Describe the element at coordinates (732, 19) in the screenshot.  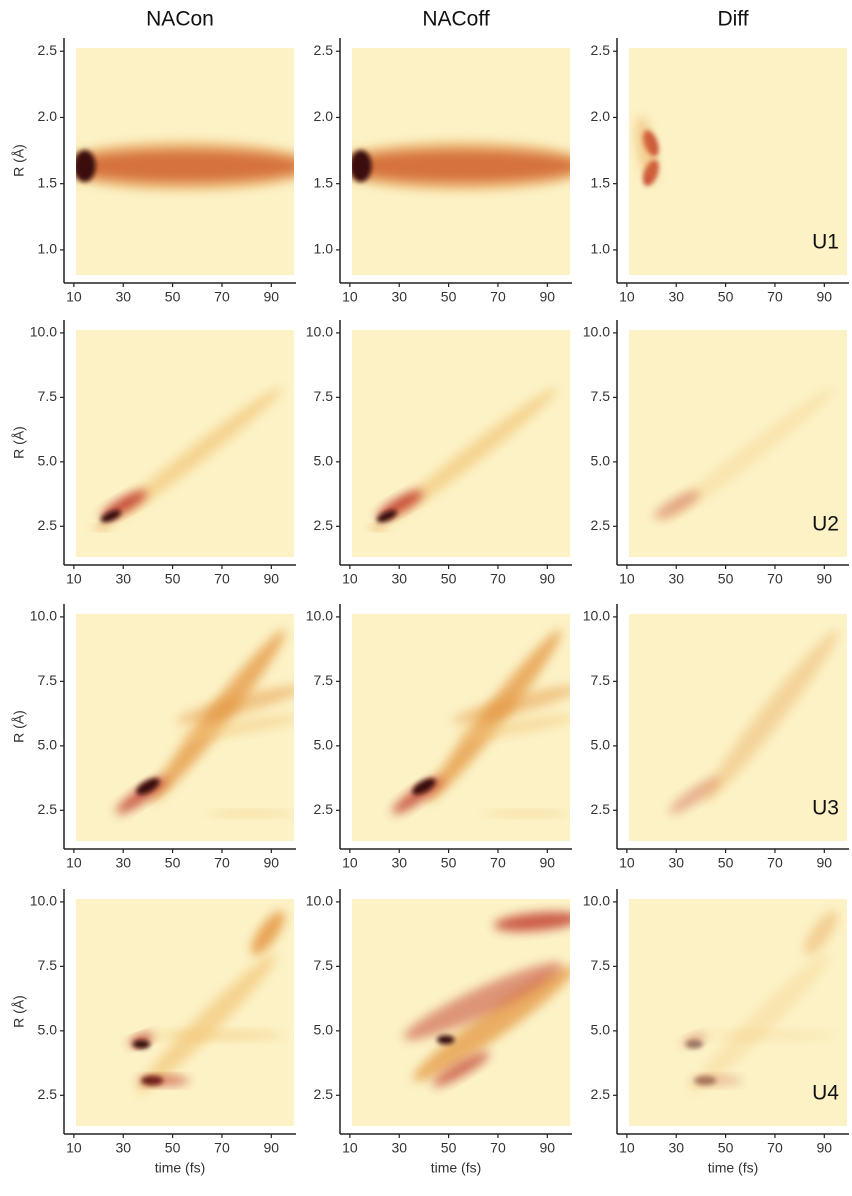
I see `column-title: Diff` at that location.